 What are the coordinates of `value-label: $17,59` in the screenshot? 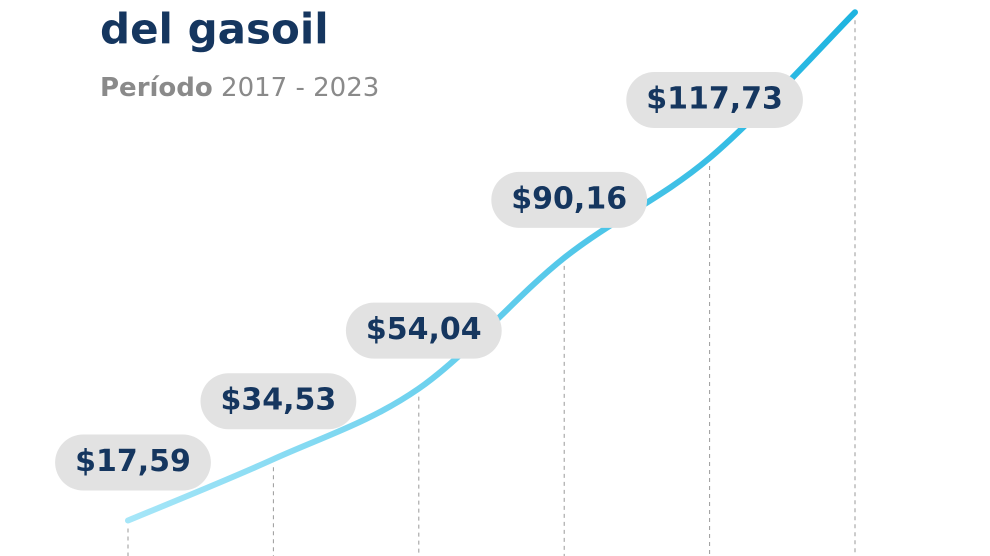 It's located at (133, 461).